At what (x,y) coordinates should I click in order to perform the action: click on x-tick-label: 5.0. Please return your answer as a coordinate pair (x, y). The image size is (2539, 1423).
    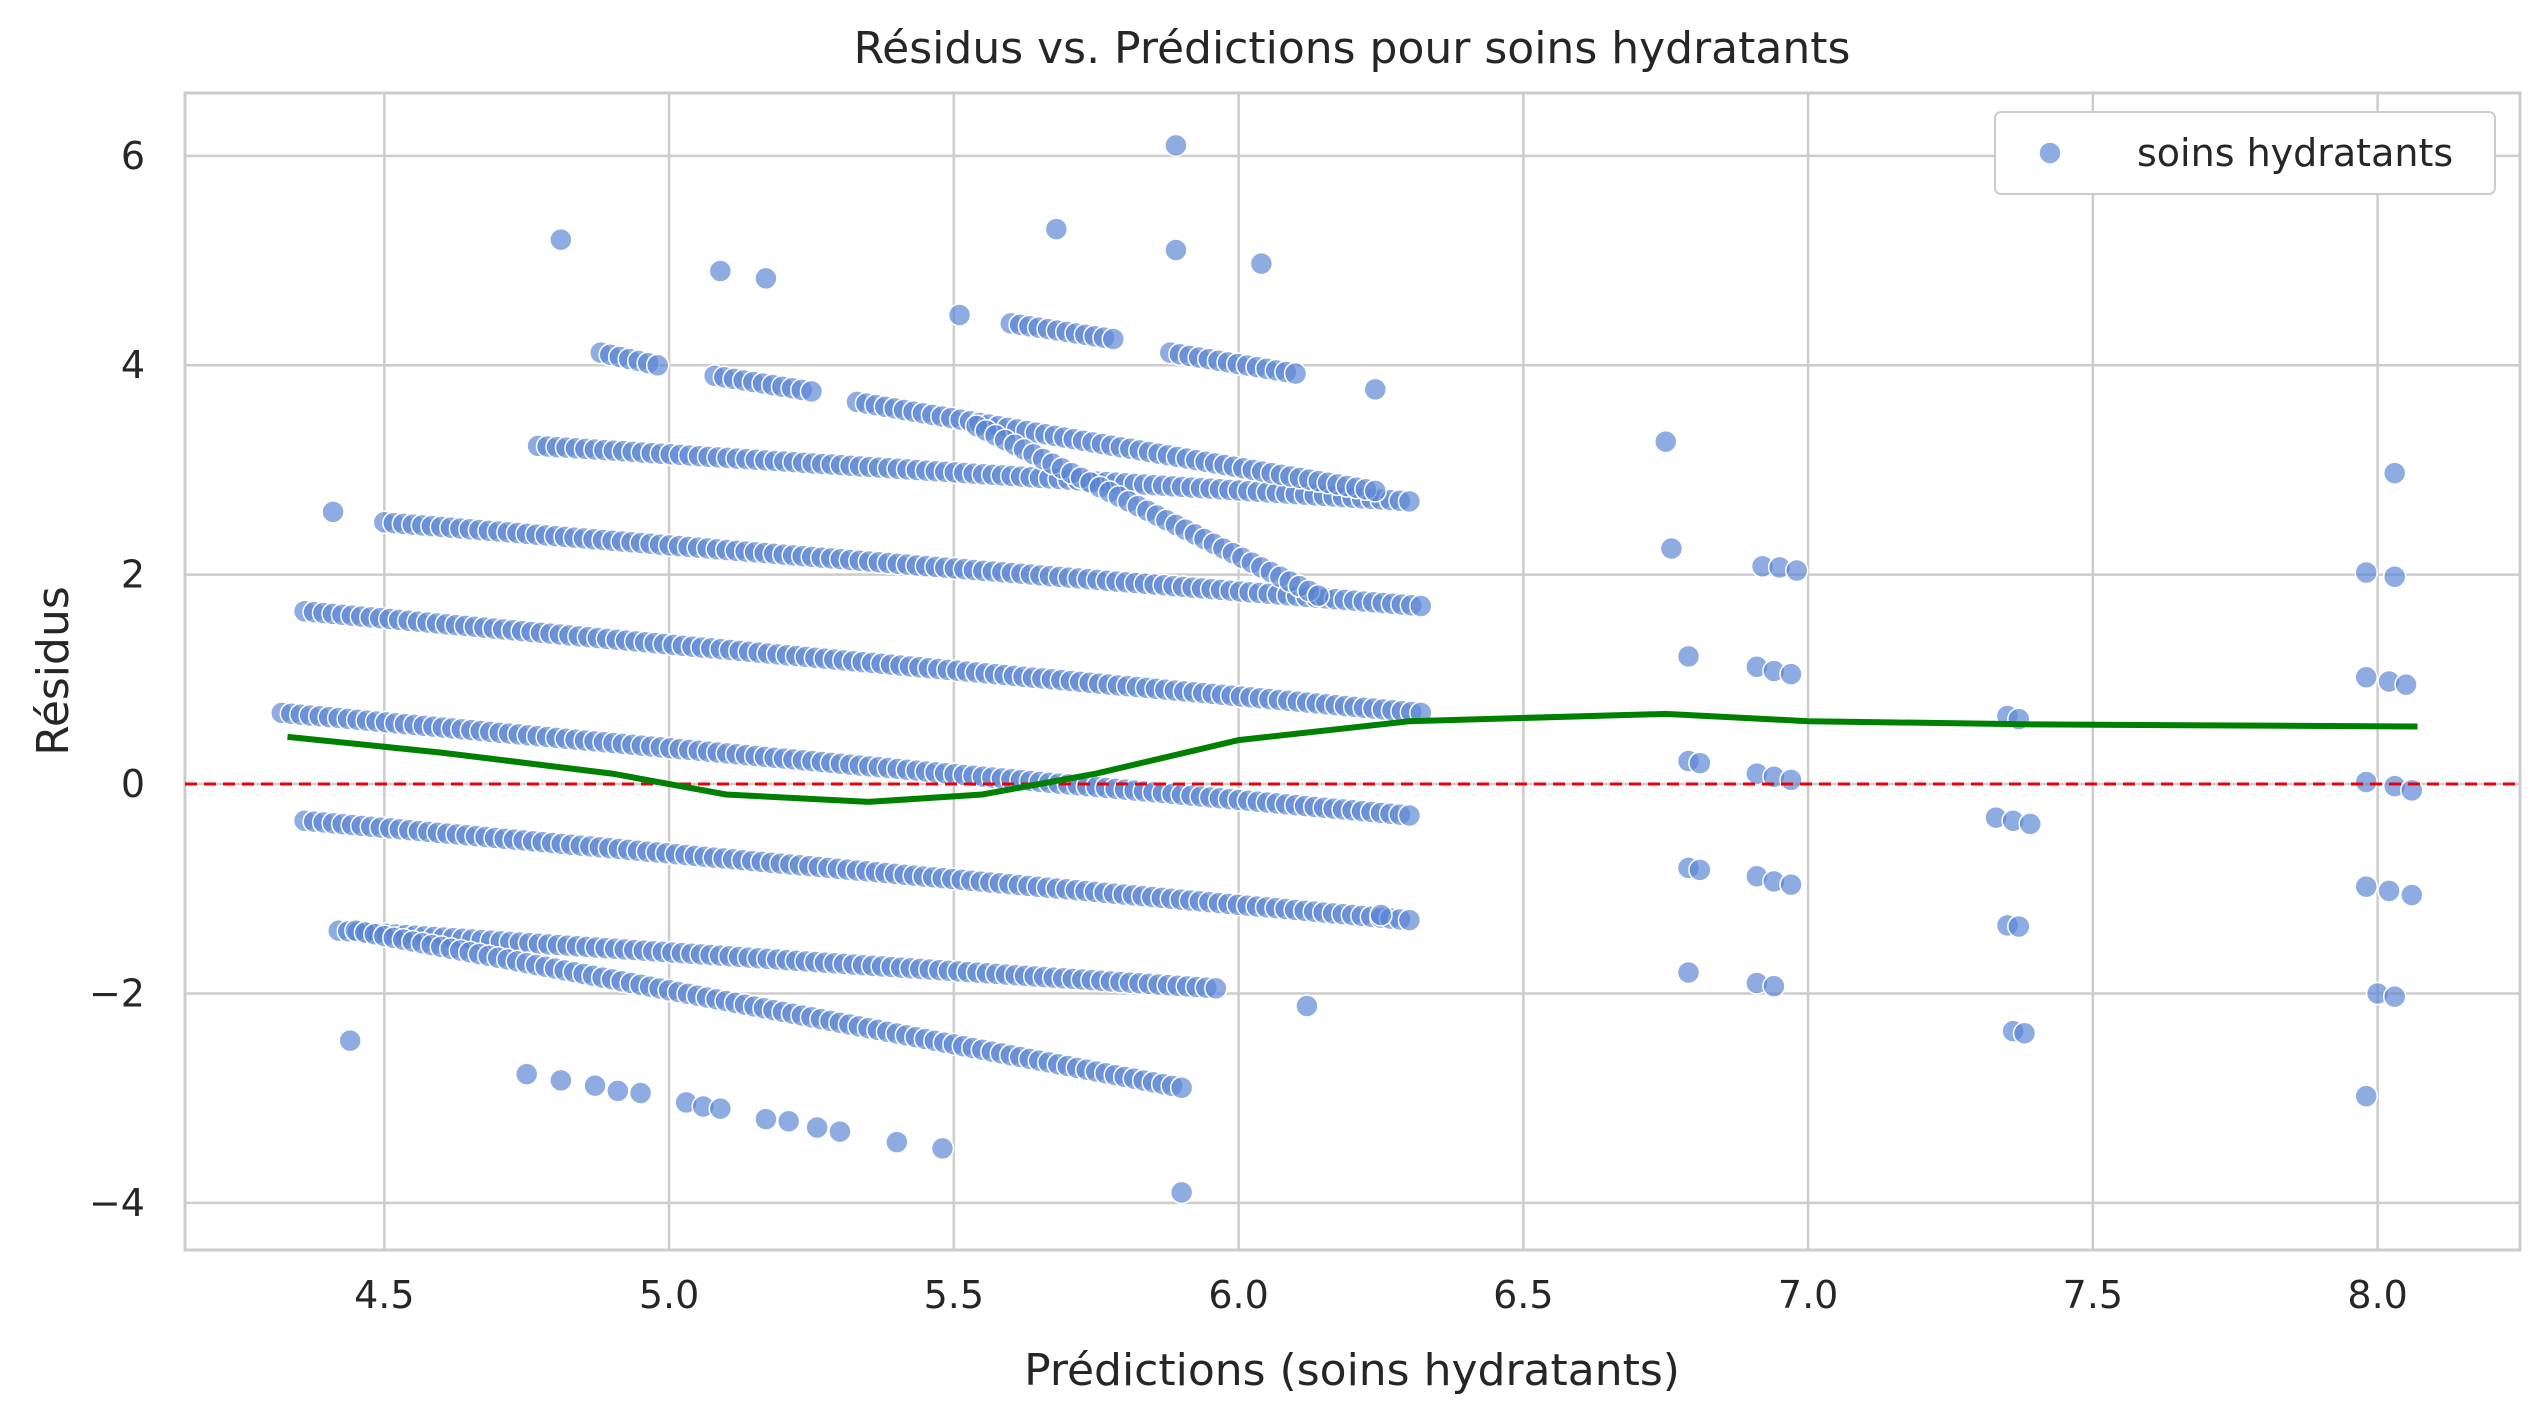
    Looking at the image, I should click on (669, 1295).